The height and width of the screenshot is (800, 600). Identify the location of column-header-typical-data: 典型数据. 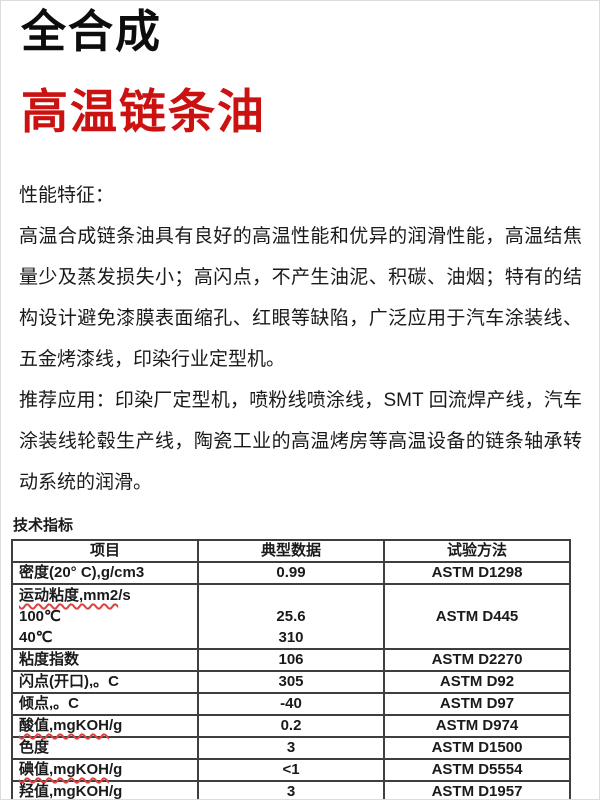
(291, 551).